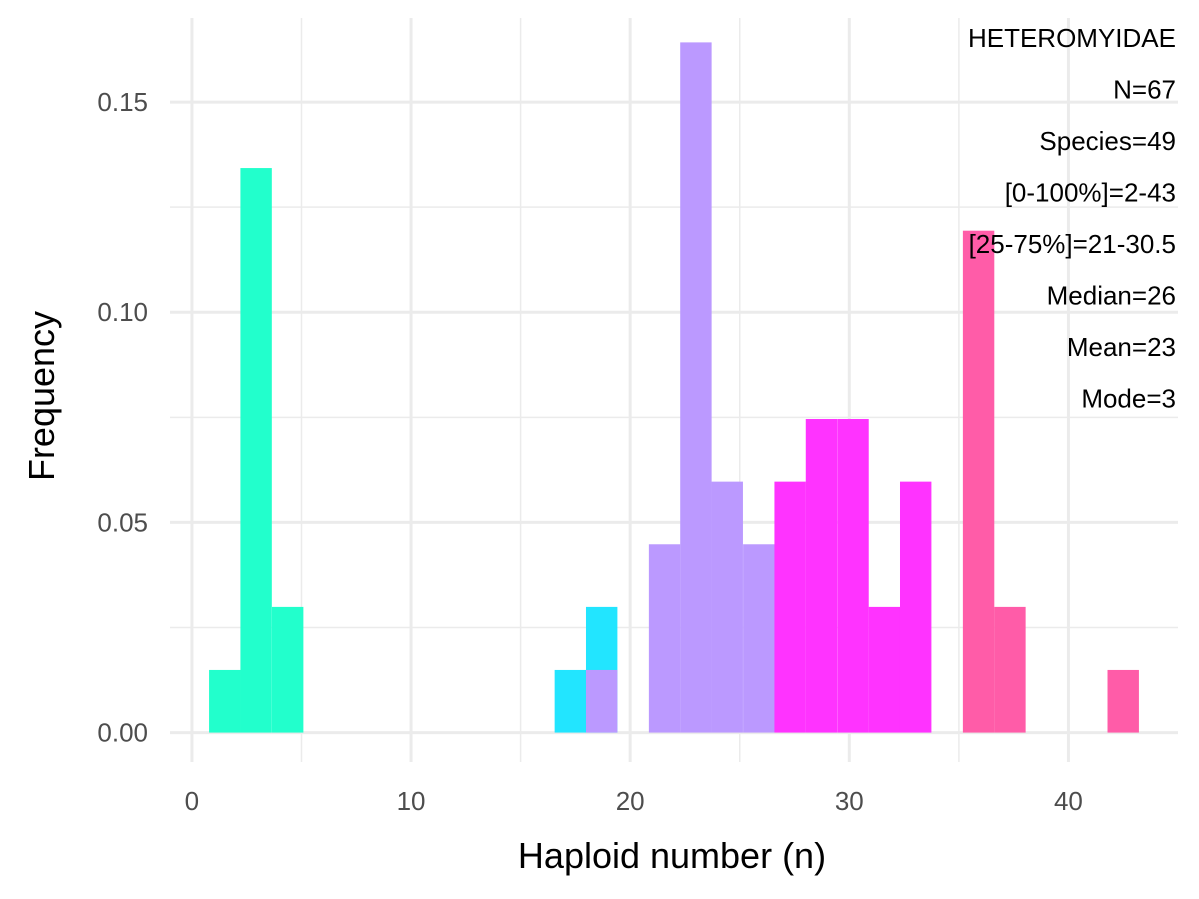 This screenshot has height=899, width=1199. What do you see at coordinates (1111, 296) in the screenshot?
I see `annotation-line: Median=26` at bounding box center [1111, 296].